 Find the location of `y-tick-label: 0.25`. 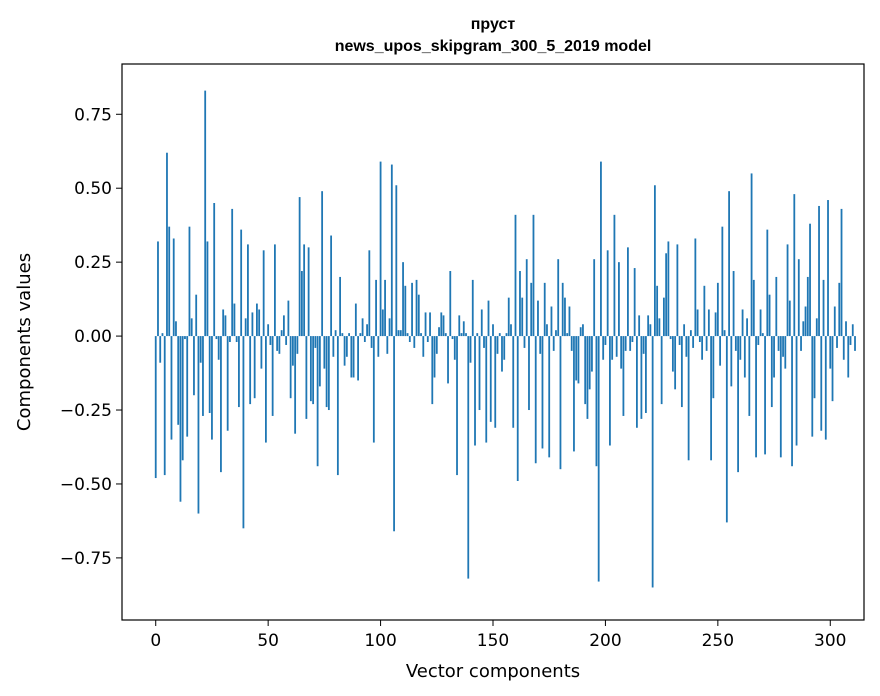

y-tick-label: 0.25 is located at coordinates (93, 263).